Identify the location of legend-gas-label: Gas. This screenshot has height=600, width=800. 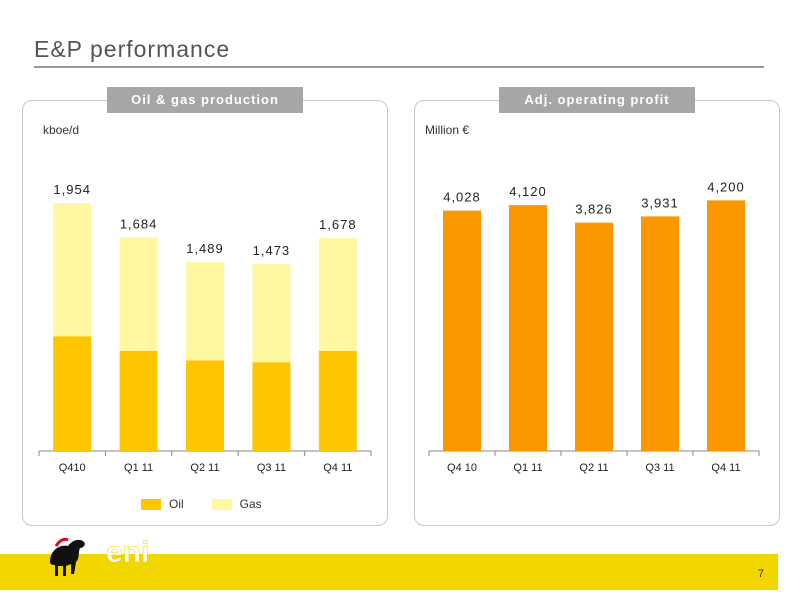
(250, 504).